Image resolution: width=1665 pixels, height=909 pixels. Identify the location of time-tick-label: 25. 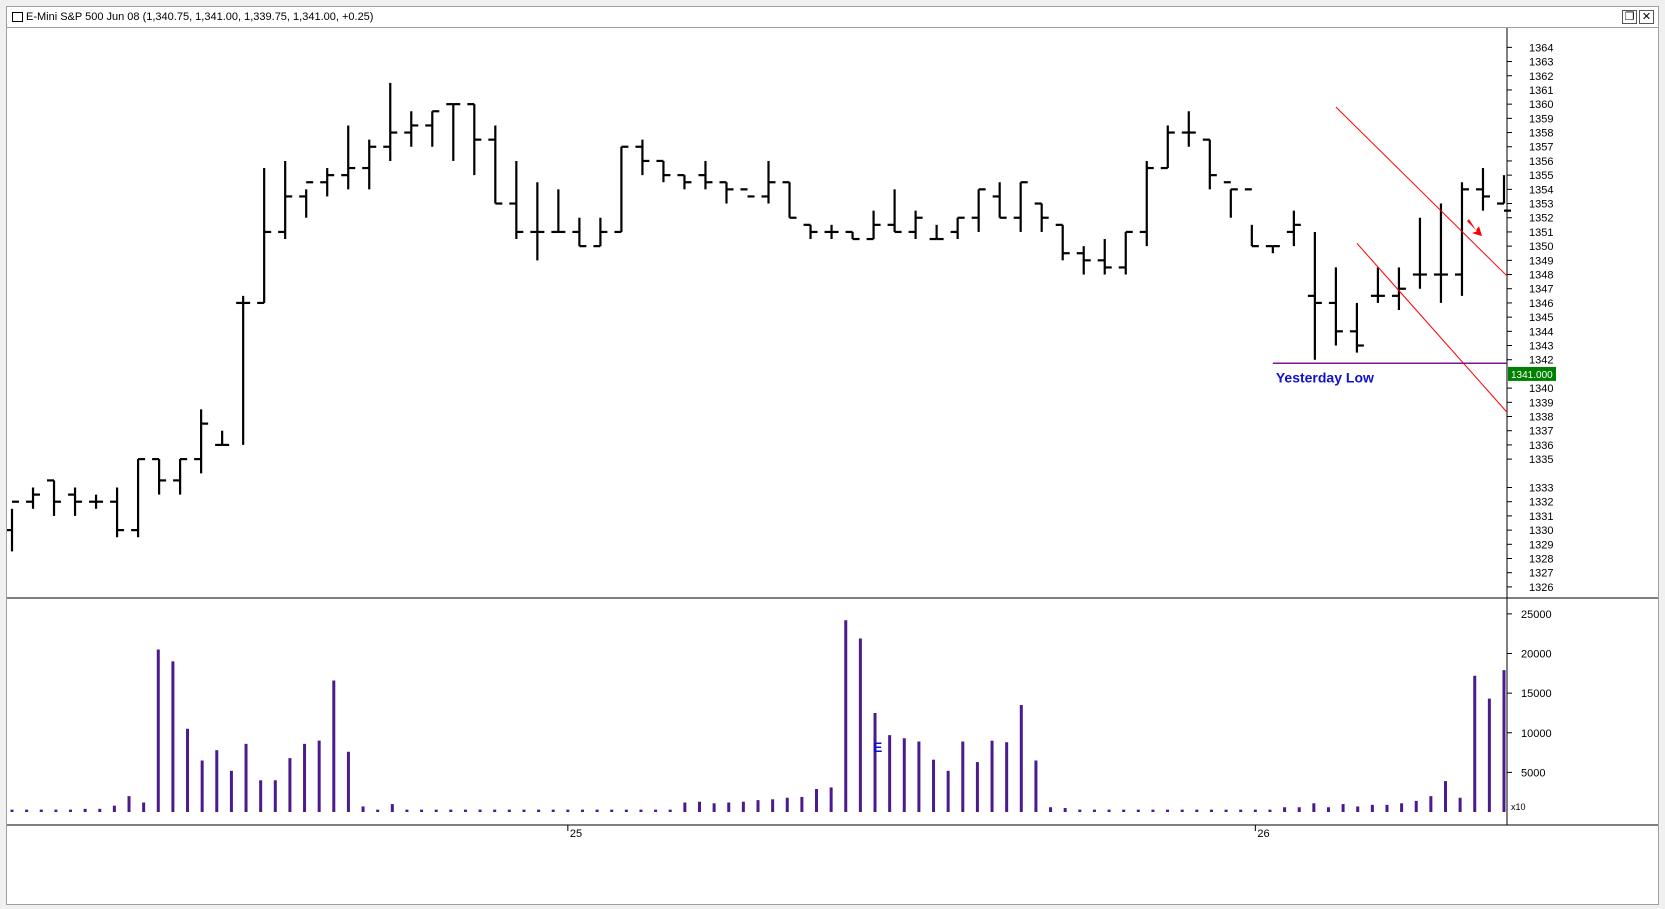
(576, 834).